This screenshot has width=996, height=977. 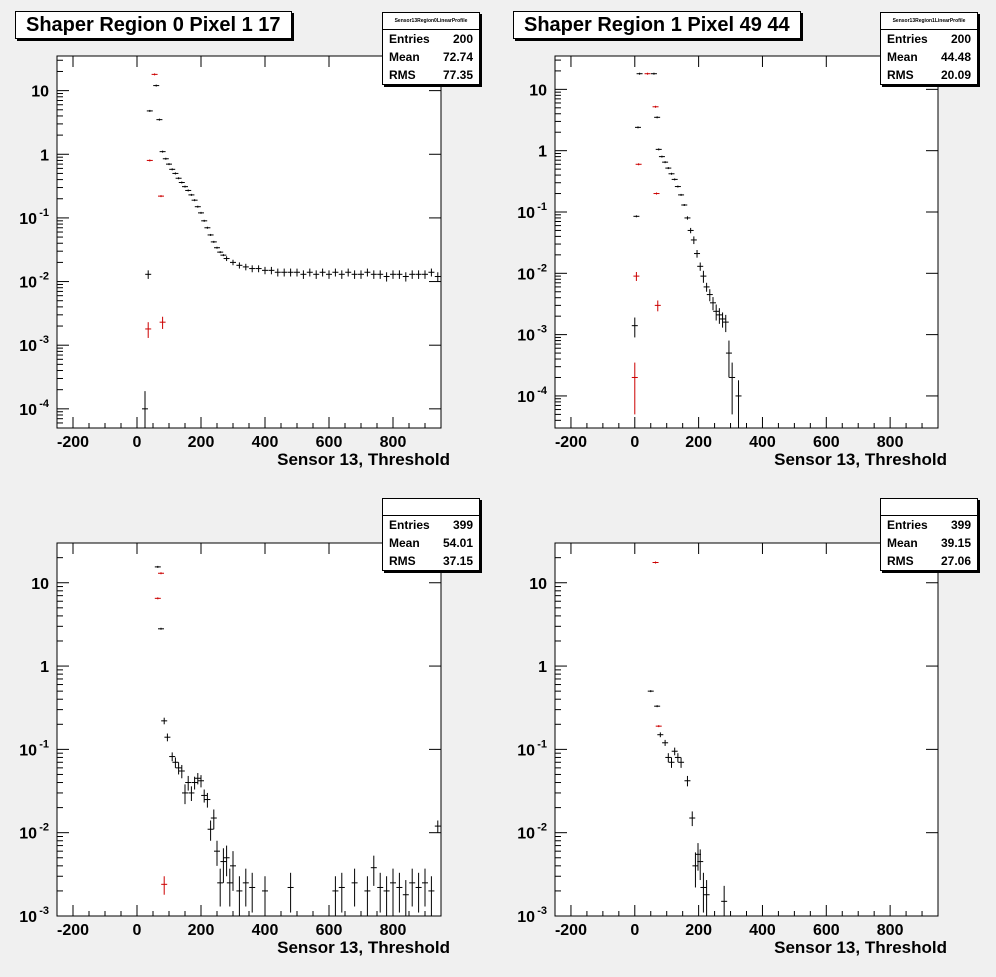 I want to click on x-axis-label: Sensor 13, Threshold, so click(x=363, y=459).